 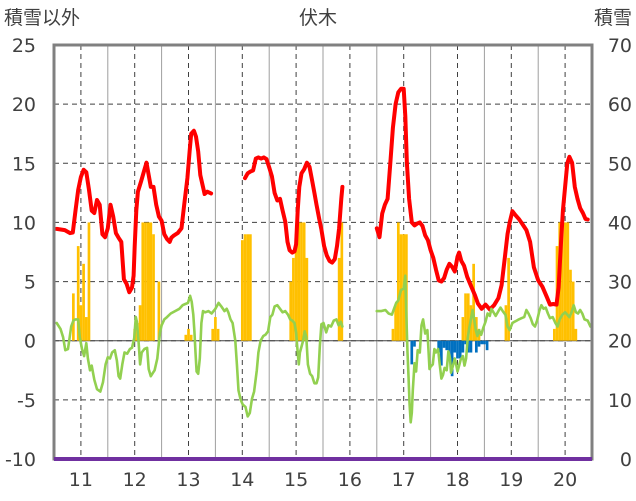 I want to click on chart-title: 伏木, so click(x=318, y=18).